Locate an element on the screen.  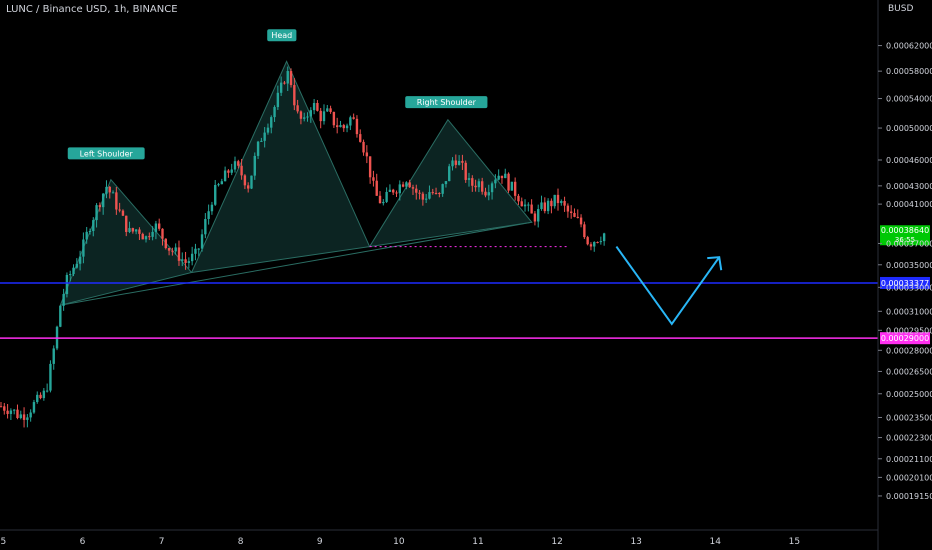
level-tag: 0.00033377 is located at coordinates (905, 283).